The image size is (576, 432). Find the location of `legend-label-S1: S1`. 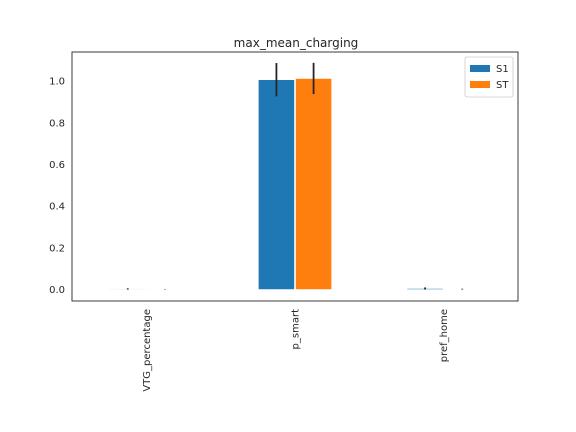

legend-label-S1: S1 is located at coordinates (502, 69).